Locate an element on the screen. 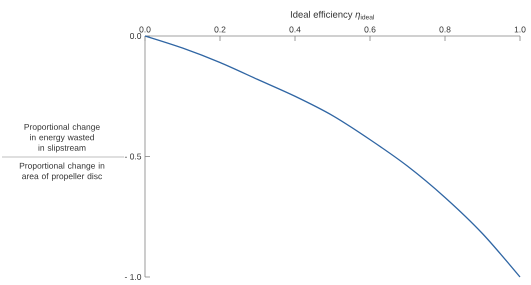  y-tick-label: - 1.0 is located at coordinates (133, 277).